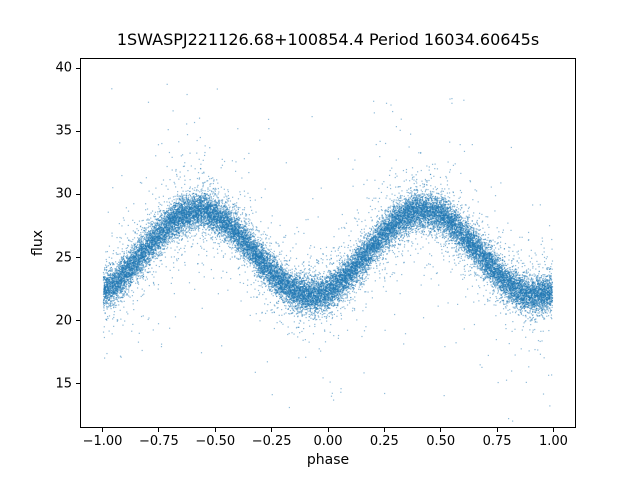 This screenshot has width=640, height=480. What do you see at coordinates (63, 68) in the screenshot?
I see `y-tick-label: 40` at bounding box center [63, 68].